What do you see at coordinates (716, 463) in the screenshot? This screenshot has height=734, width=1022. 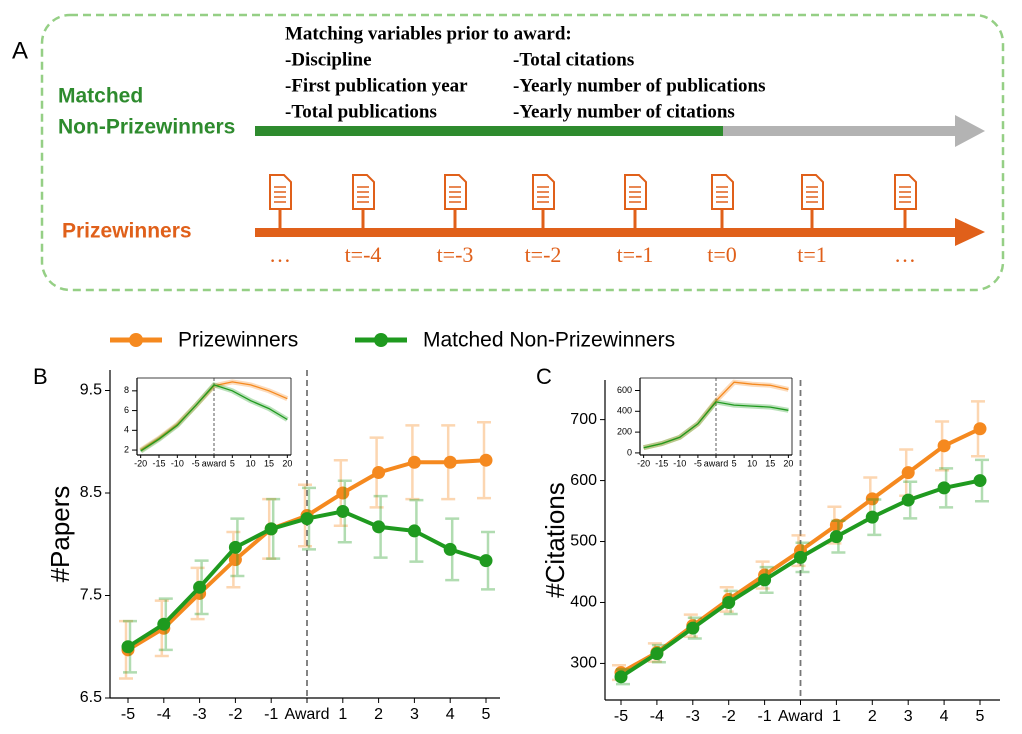 I see `x-tick-label: award` at bounding box center [716, 463].